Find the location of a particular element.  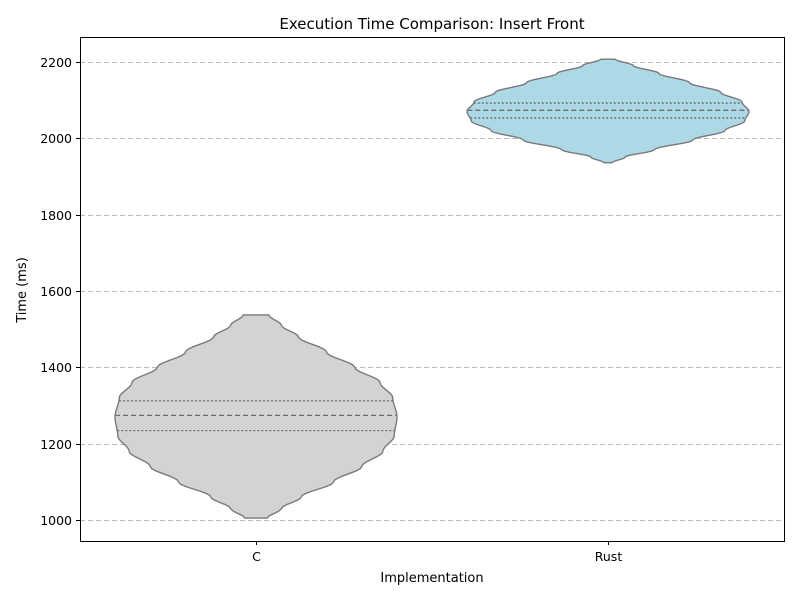

y-tick-label: 1000 is located at coordinates (56, 520).